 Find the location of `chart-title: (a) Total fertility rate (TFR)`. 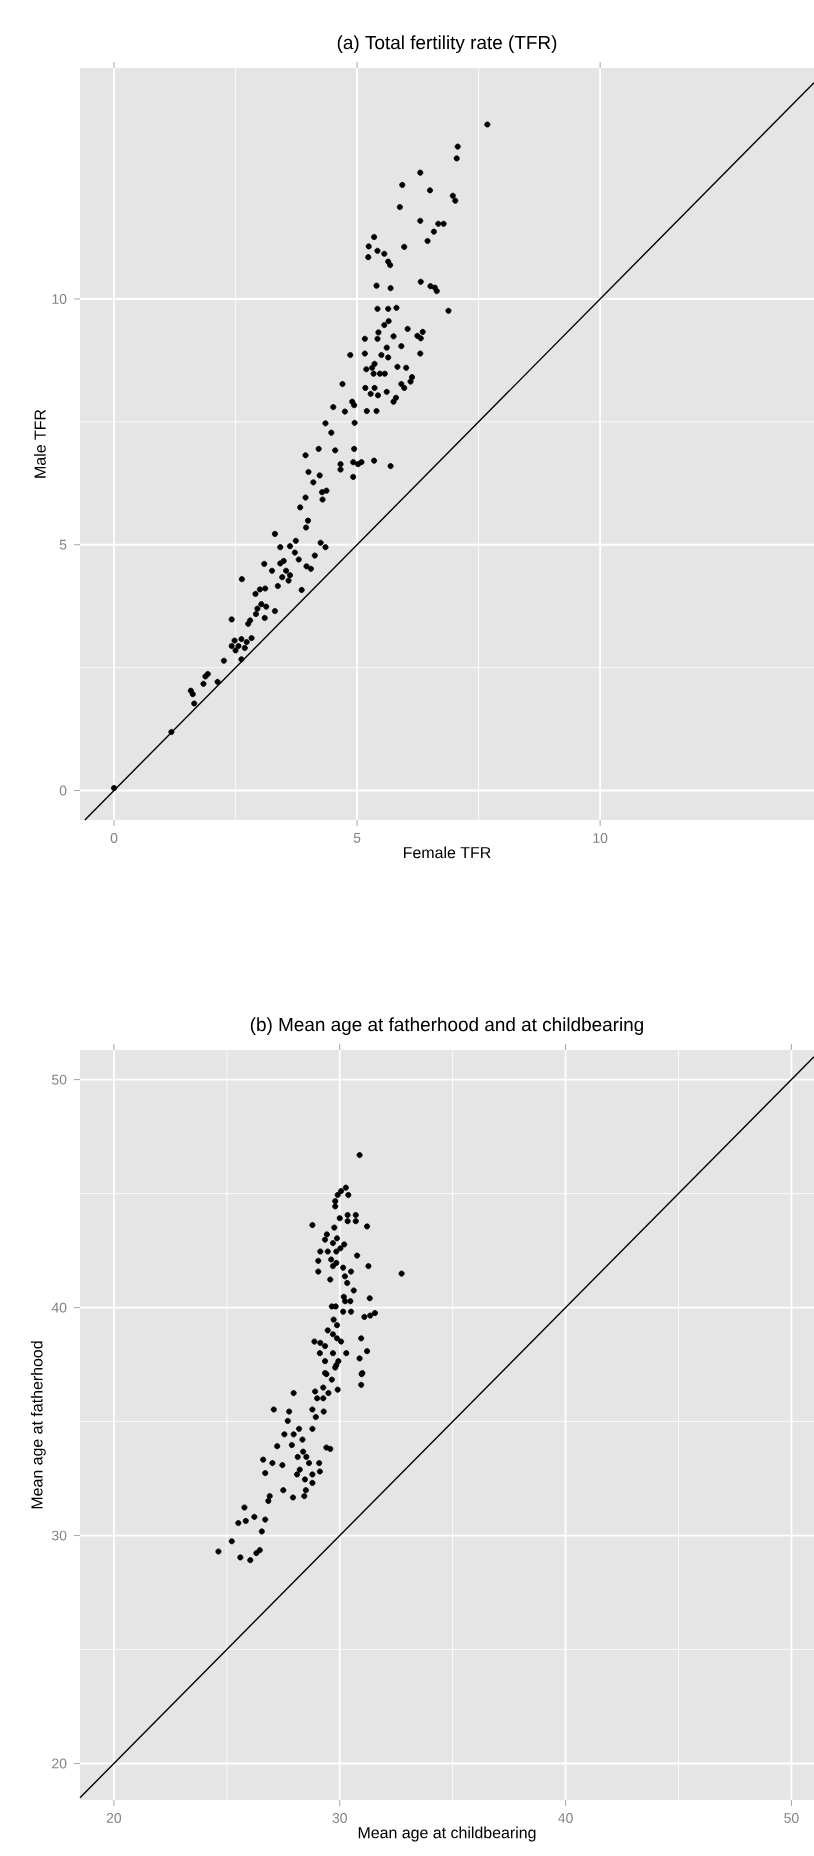

chart-title: (a) Total fertility rate (TFR) is located at coordinates (447, 44).